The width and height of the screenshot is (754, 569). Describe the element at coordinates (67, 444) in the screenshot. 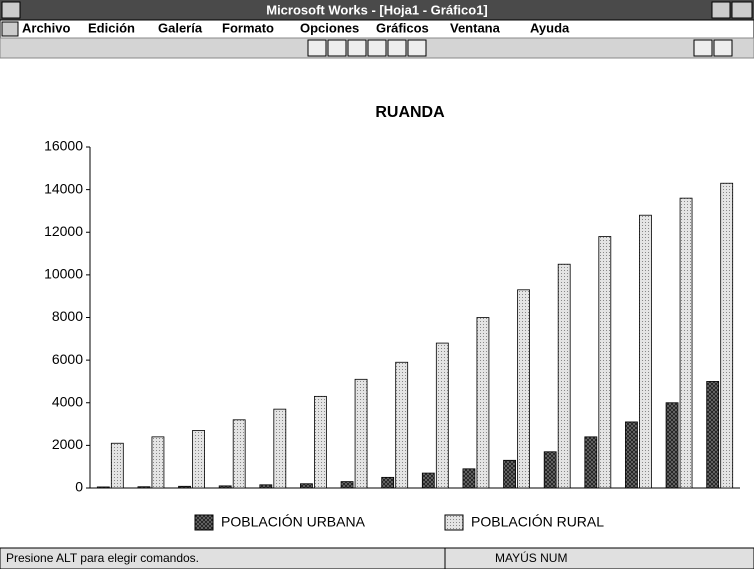

I see `y-tick-label: 2000` at that location.